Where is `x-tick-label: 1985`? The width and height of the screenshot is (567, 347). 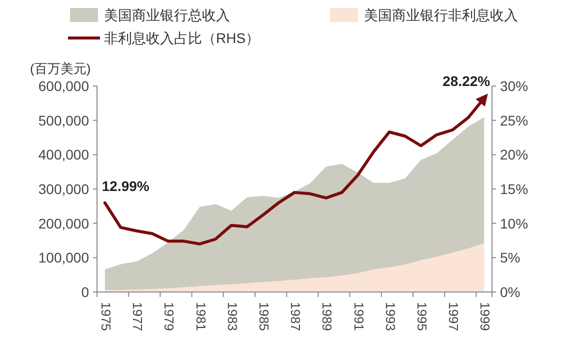
x-tick-label: 1985 is located at coordinates (264, 316).